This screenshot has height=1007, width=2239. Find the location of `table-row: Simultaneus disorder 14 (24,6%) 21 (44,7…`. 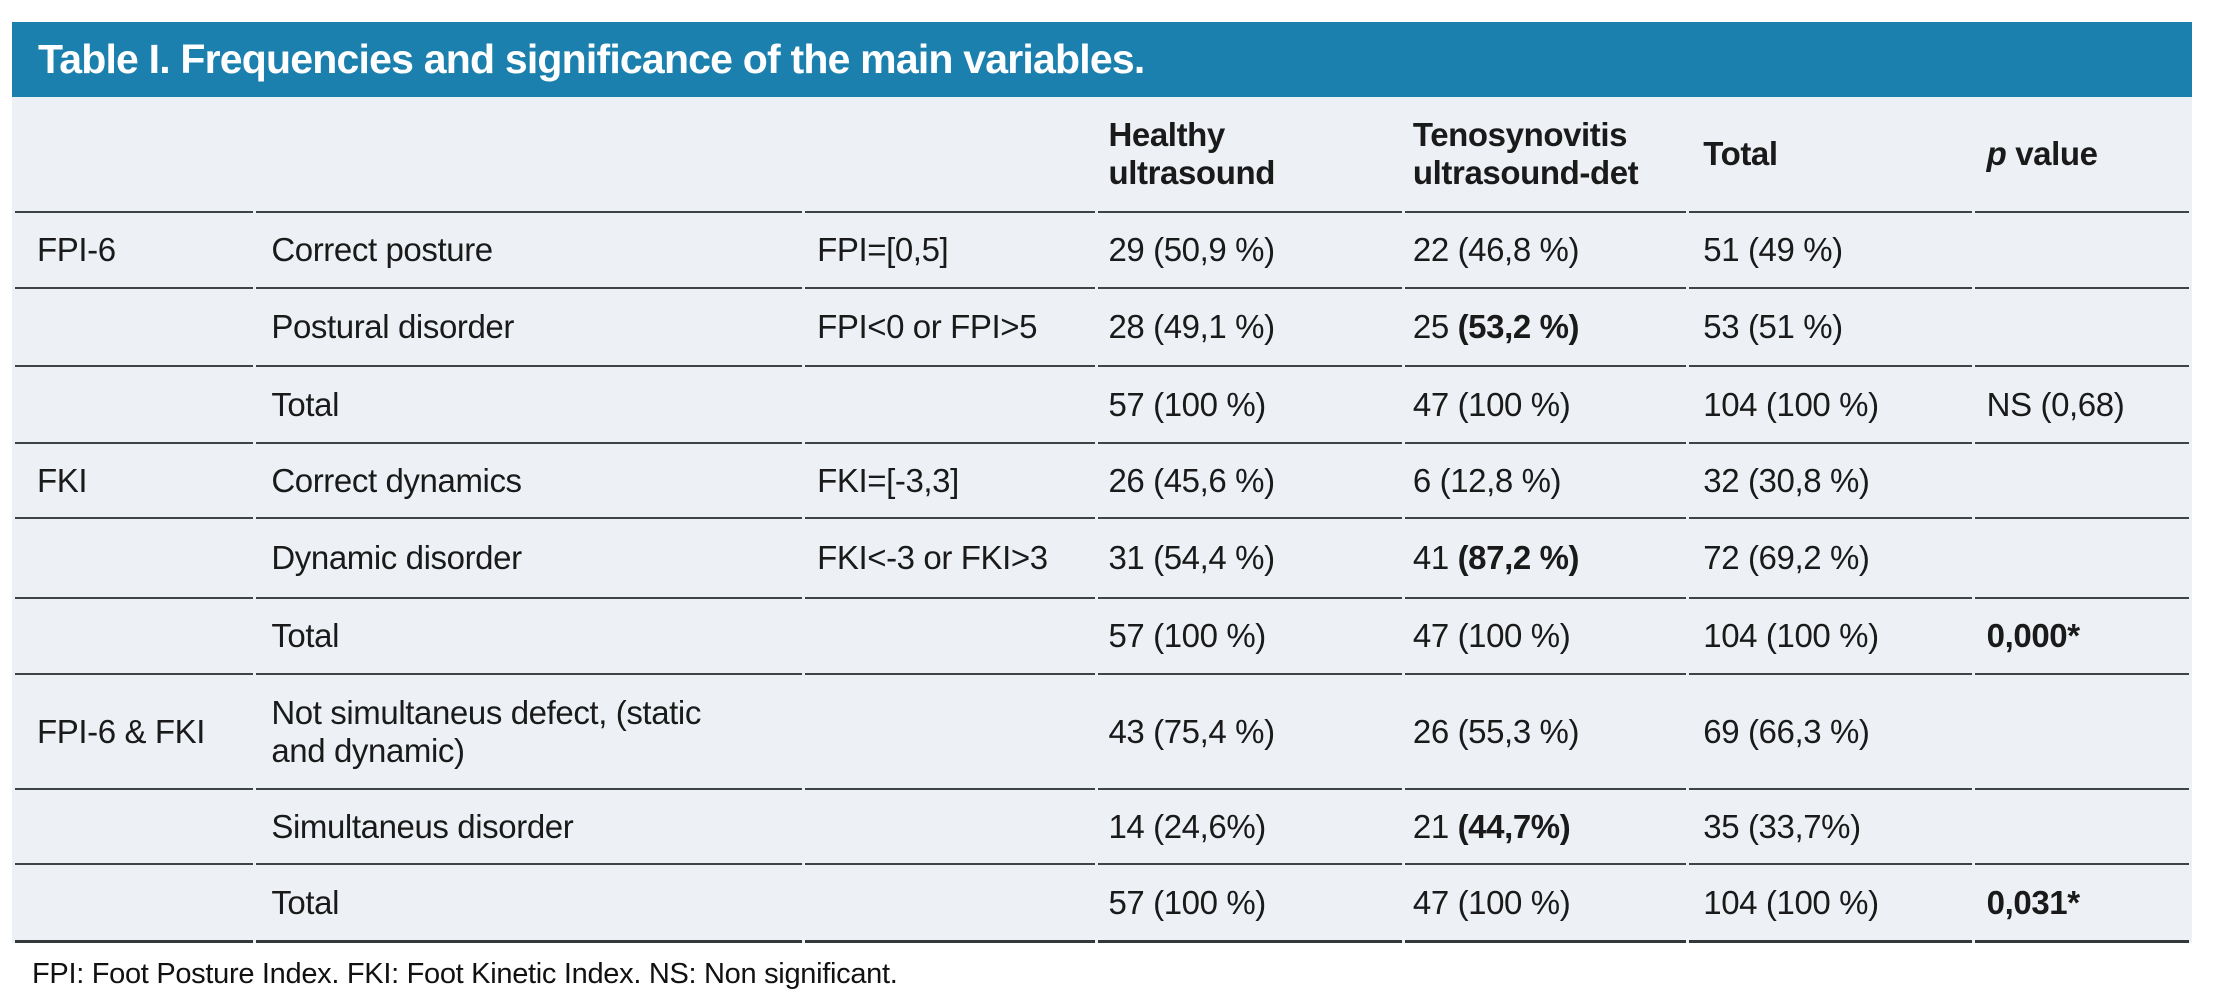

table-row: Simultaneus disorder 14 (24,6%) 21 (44,7… is located at coordinates (1102, 827).